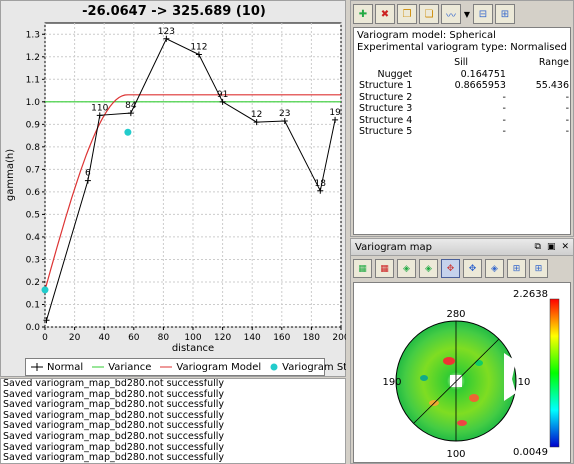 This screenshot has height=464, width=574. What do you see at coordinates (99, 108) in the screenshot?
I see `point-pair-count-label: 110` at bounding box center [99, 108].